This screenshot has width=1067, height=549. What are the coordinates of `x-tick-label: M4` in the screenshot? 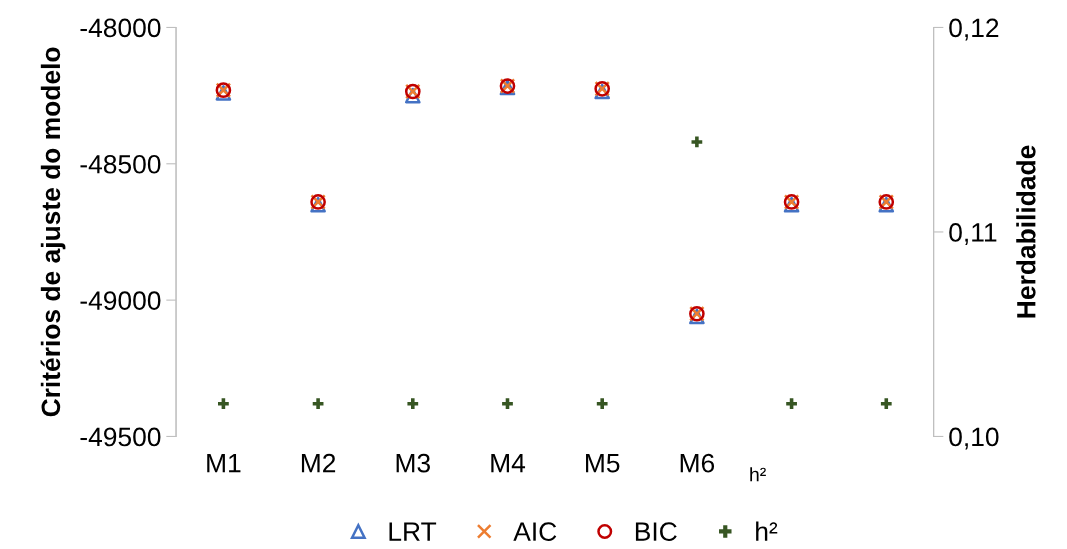 It's located at (508, 463).